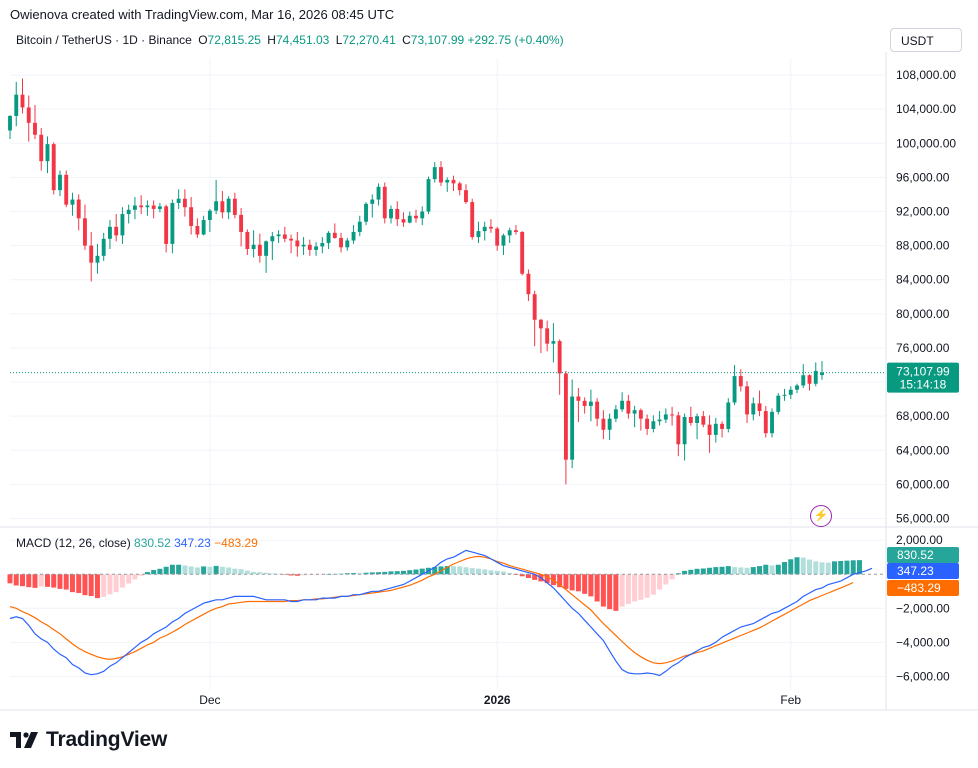 This screenshot has height=768, width=978. I want to click on symbol-name: Bitcoin / TetherUS · 1D · Binance, so click(104, 40).